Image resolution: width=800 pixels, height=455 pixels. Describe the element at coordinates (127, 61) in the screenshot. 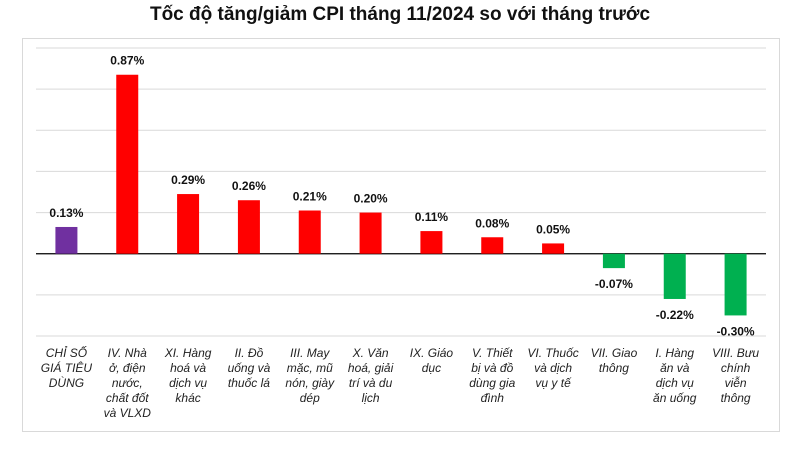

I see `data-label-2: 0.87%` at that location.